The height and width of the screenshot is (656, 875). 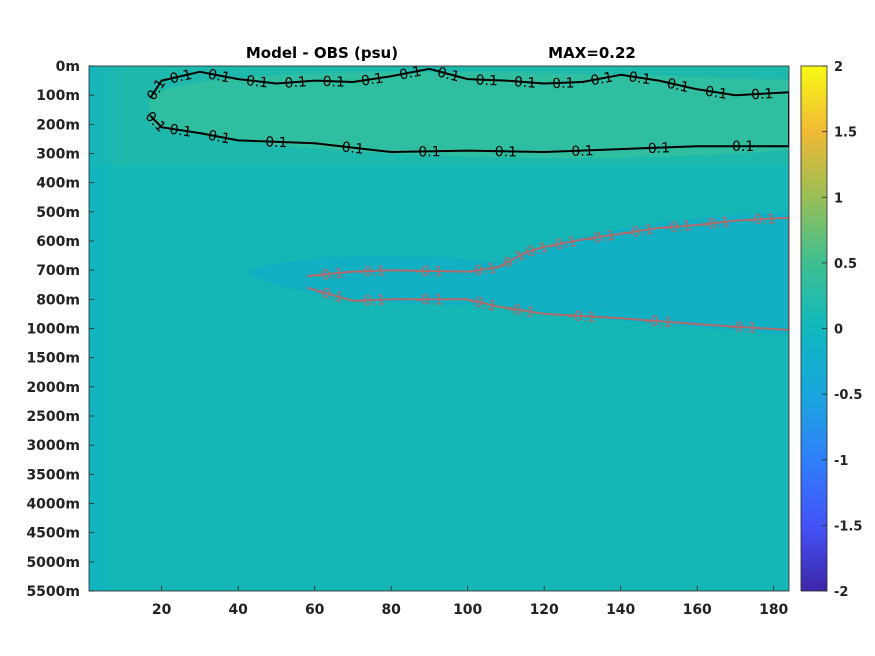 I want to click on colorbar: 2 1.5 1 0.5 0 -0.5 -1 -1.5 -2, so click(x=831, y=330).